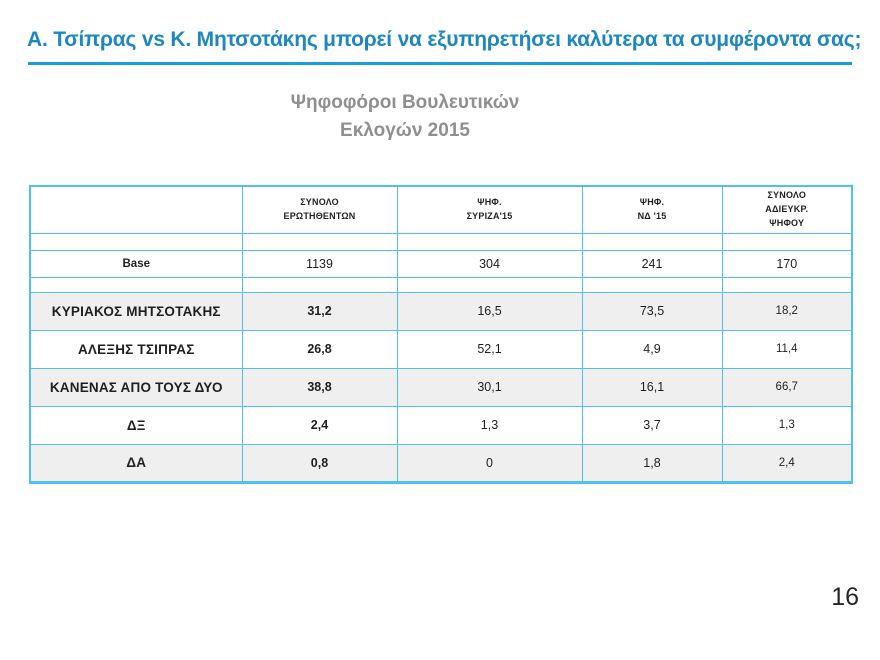 The width and height of the screenshot is (880, 660). I want to click on data-row-tsipras: ΑΛΕΞΗΣ ΤΣΙΠΡΑΣ 26,8 52,1 4,9 11,4, so click(441, 349).